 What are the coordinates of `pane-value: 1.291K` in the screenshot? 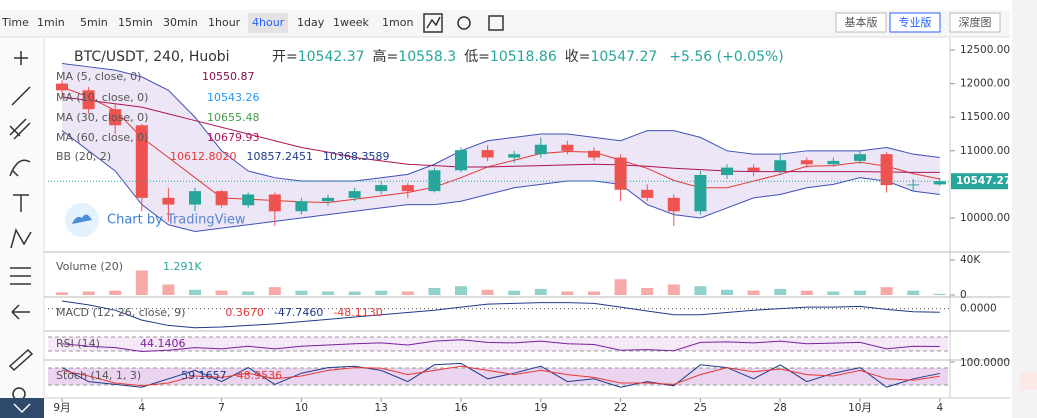 It's located at (182, 266).